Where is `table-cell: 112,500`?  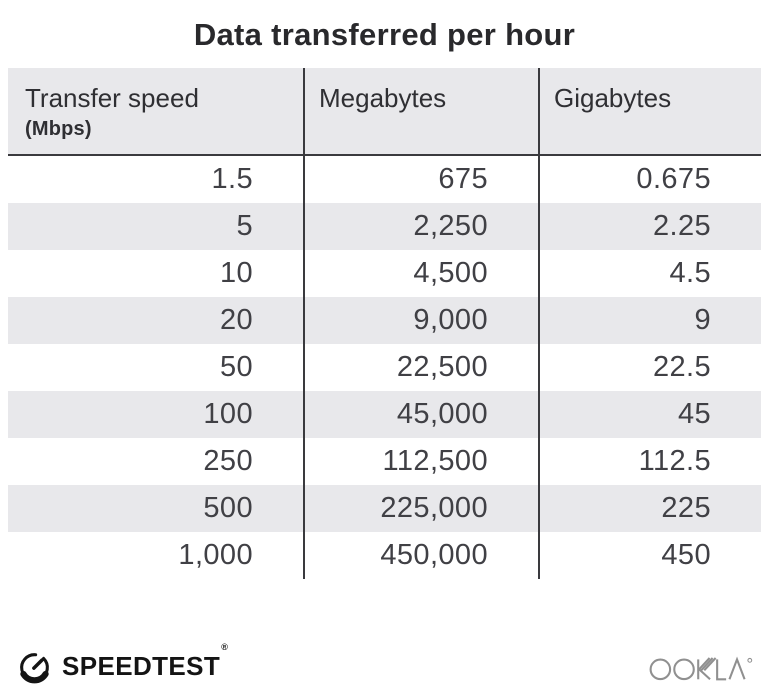 table-cell: 112,500 is located at coordinates (420, 461).